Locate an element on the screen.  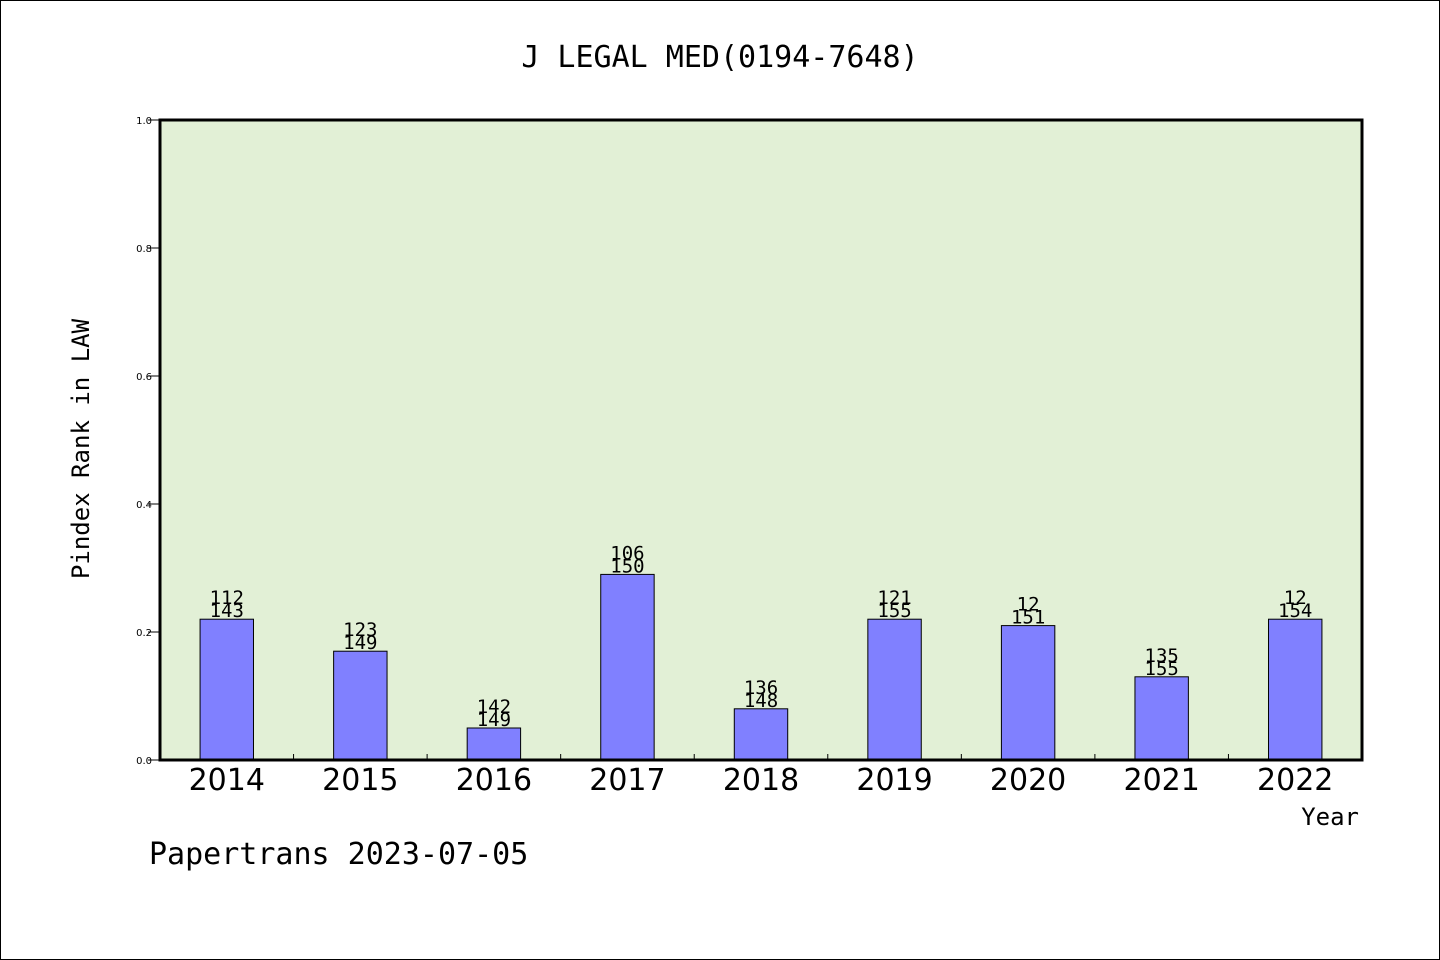
bar-label-top-2015: 123 is located at coordinates (360, 630).